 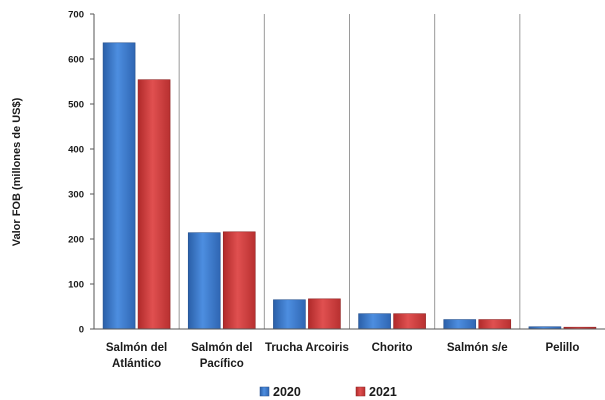 What do you see at coordinates (76, 195) in the screenshot?
I see `y-tick-label: 300` at bounding box center [76, 195].